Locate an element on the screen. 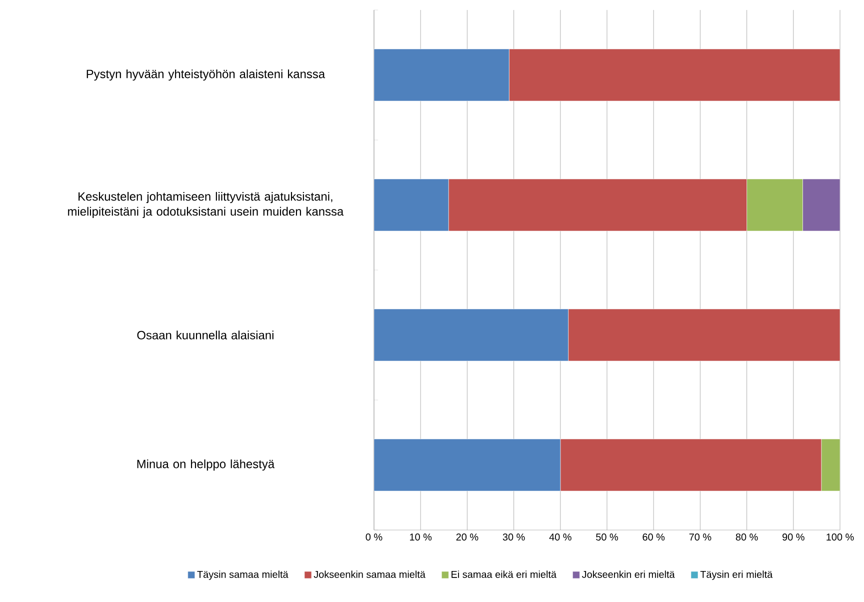  legend-label: Ei samaa eikä eri mieltä is located at coordinates (504, 574).